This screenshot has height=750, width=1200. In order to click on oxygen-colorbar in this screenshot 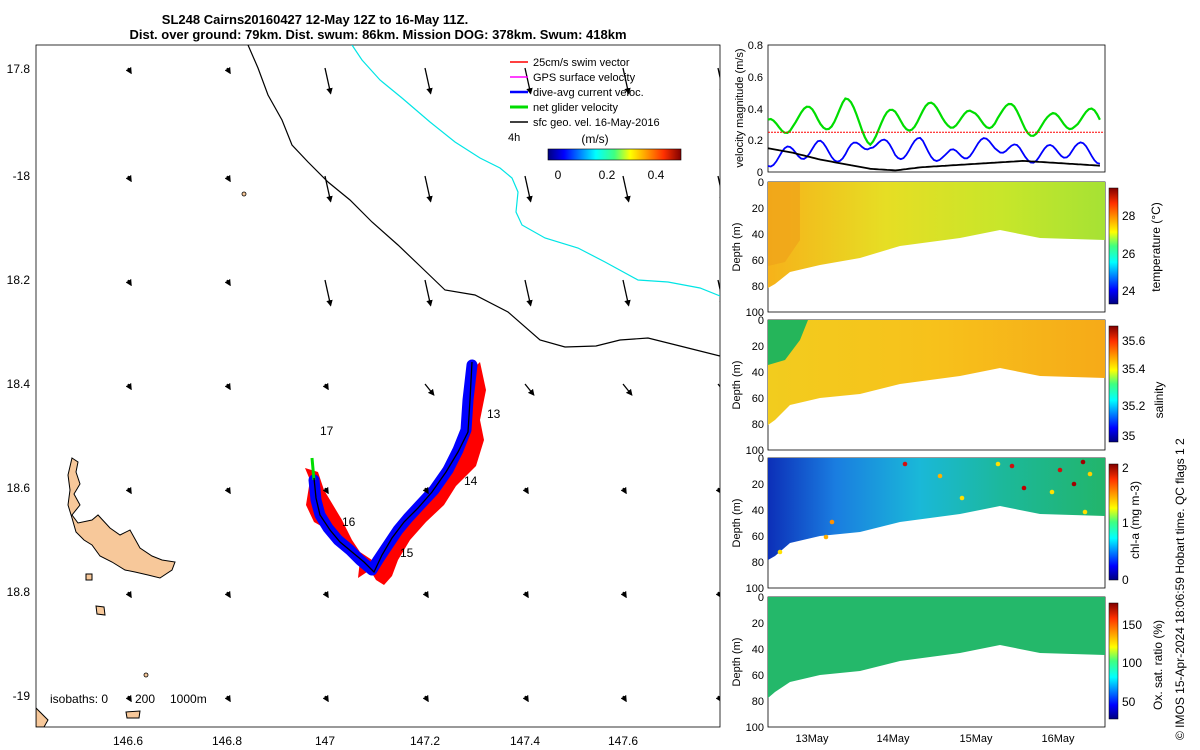, I will do `click(1113, 661)`.